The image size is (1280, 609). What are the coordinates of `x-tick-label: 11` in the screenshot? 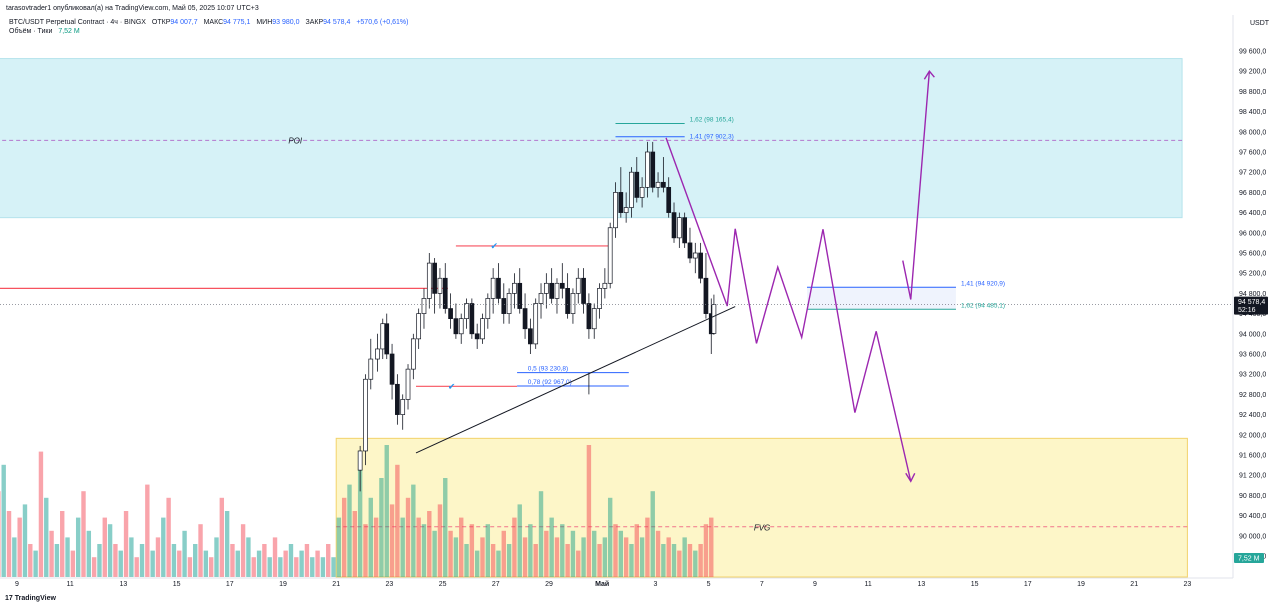 It's located at (70, 584).